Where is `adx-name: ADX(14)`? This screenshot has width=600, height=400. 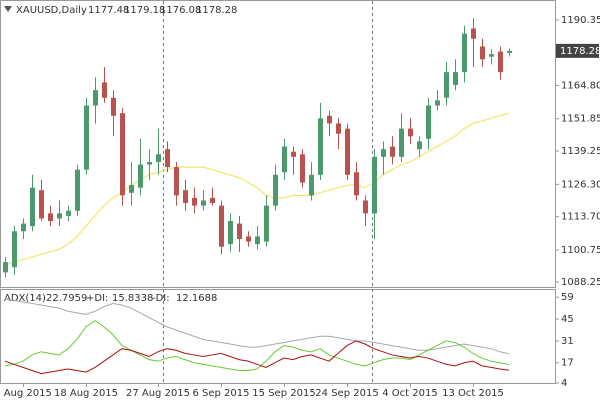 adx-name: ADX(14) is located at coordinates (25, 298).